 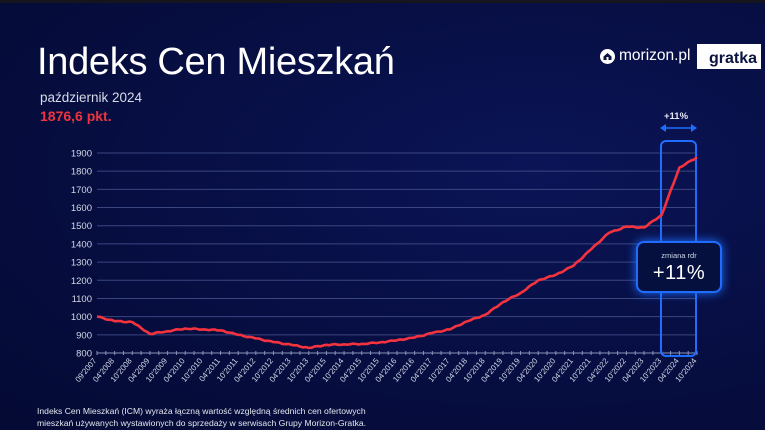 What do you see at coordinates (81, 263) in the screenshot?
I see `y-tick-label: 1300` at bounding box center [81, 263].